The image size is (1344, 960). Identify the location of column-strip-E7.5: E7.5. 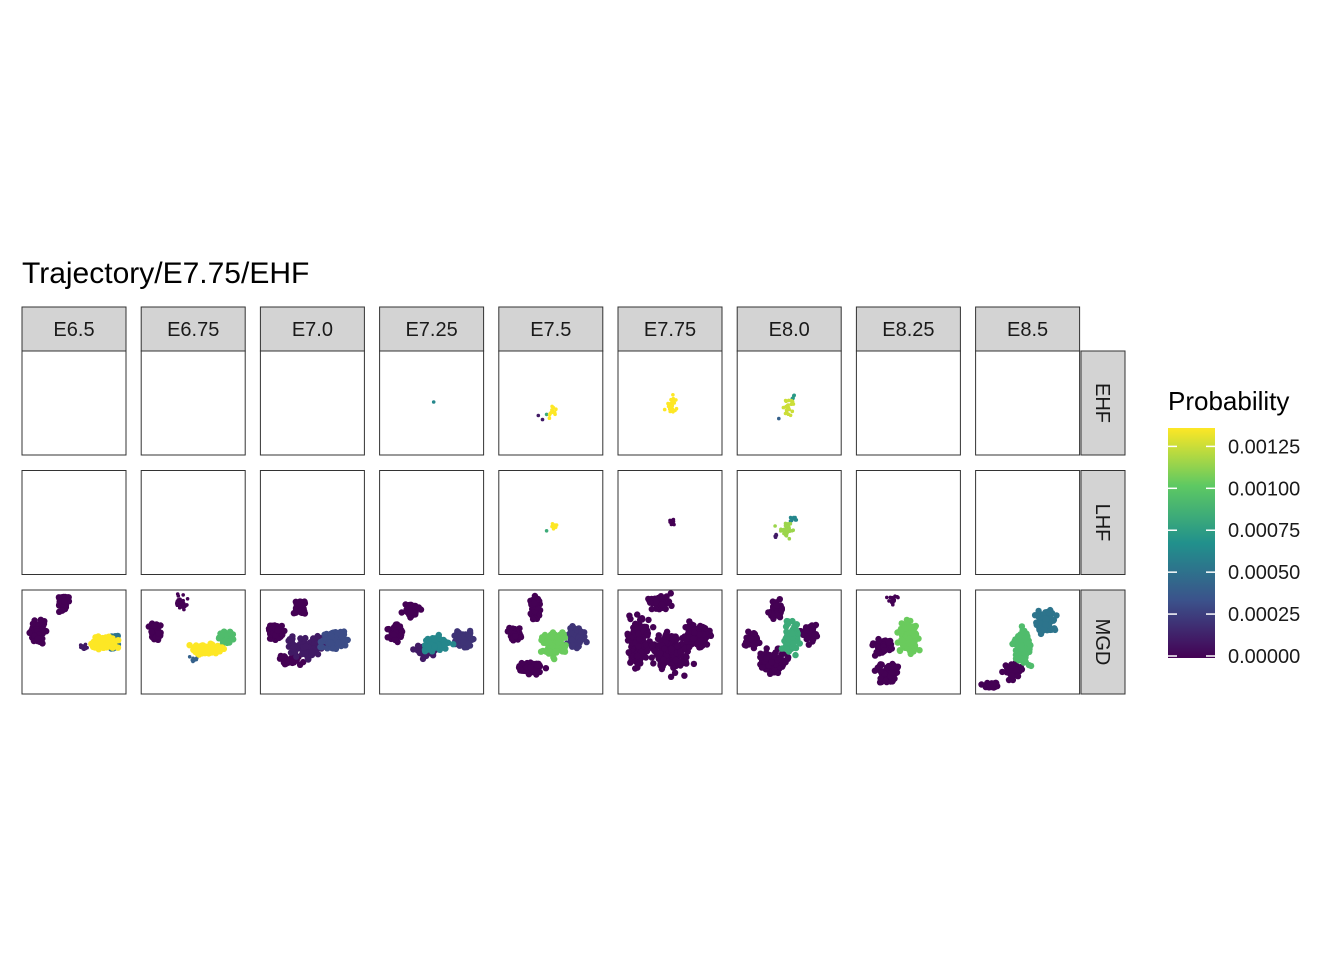
(551, 329).